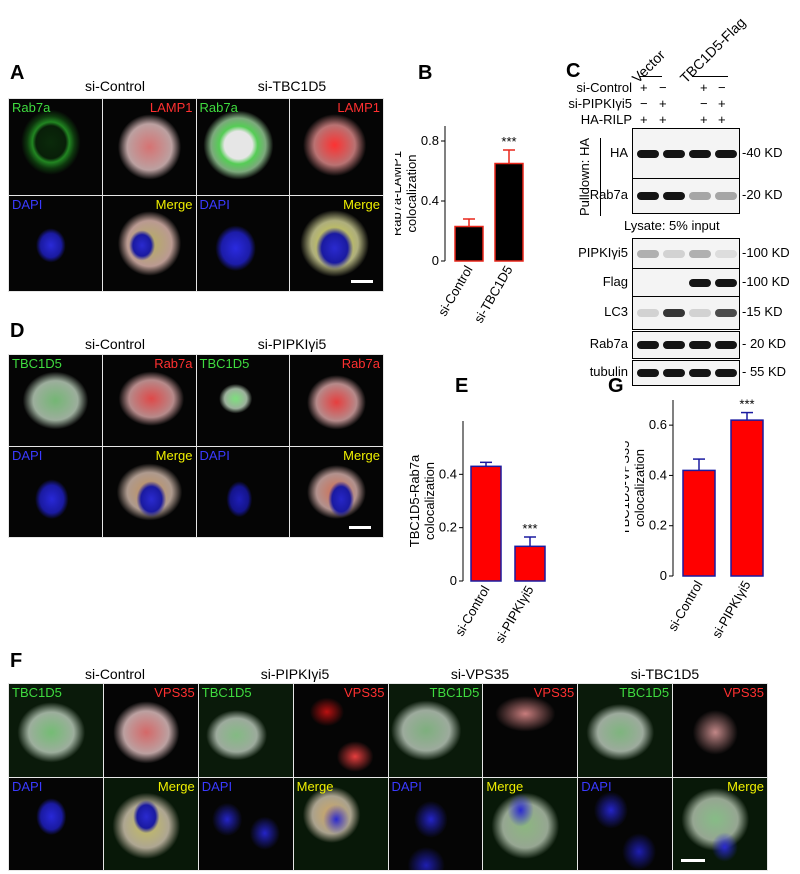 This screenshot has width=800, height=874. I want to click on condition-row-label: HA-RILP, so click(606, 119).